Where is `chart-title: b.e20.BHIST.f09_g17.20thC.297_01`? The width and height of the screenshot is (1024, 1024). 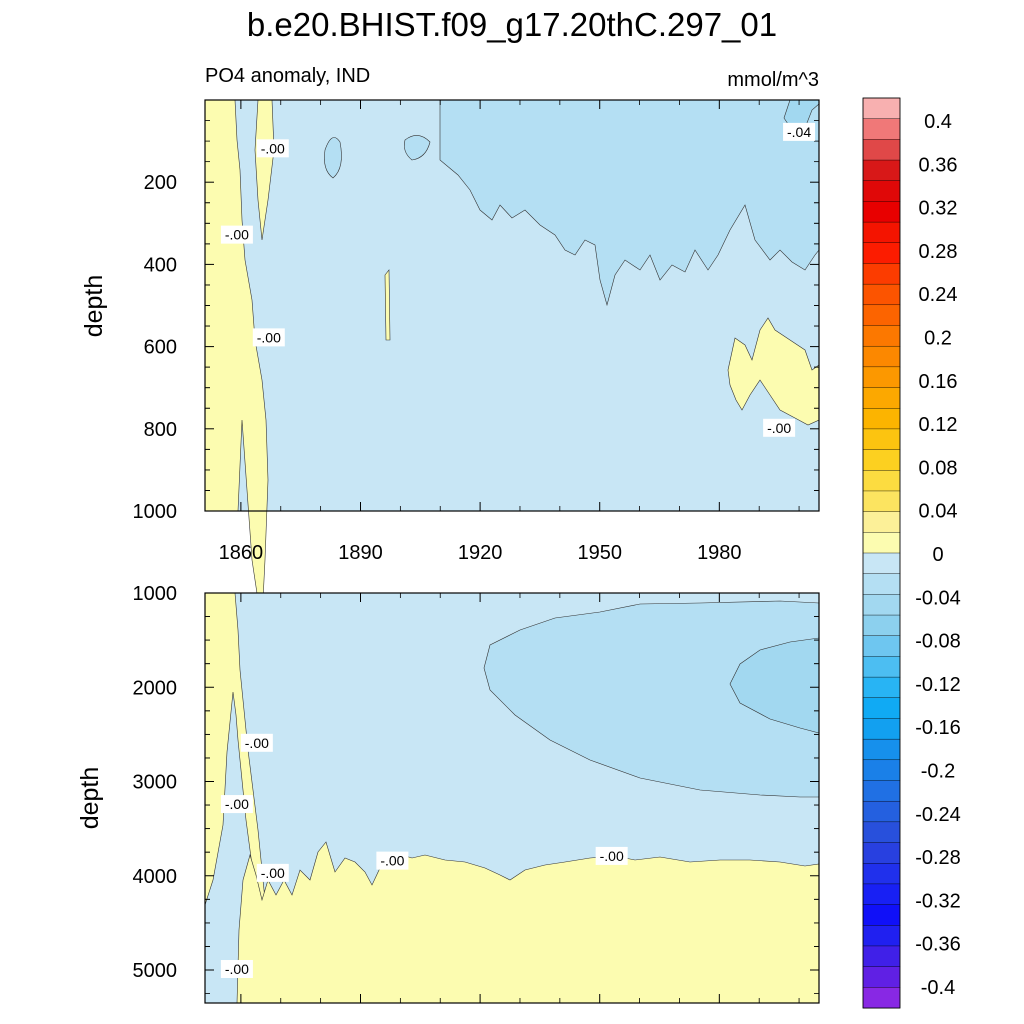 chart-title: b.e20.BHIST.f09_g17.20thC.297_01 is located at coordinates (512, 24).